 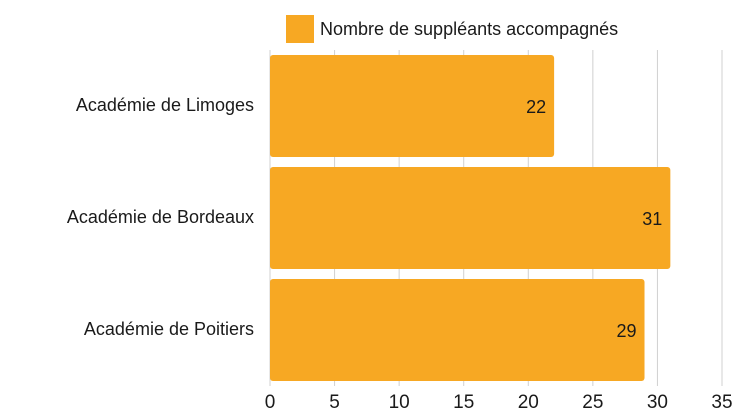 What do you see at coordinates (657, 401) in the screenshot?
I see `x-tick-label: 30` at bounding box center [657, 401].